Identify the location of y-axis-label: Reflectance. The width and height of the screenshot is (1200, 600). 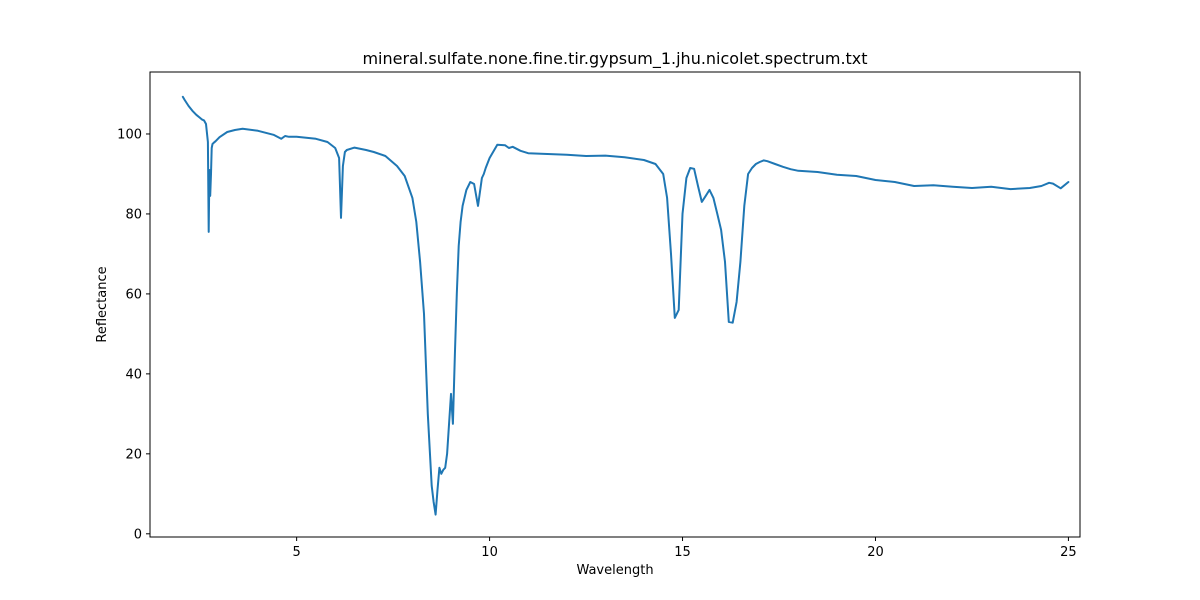
(102, 304).